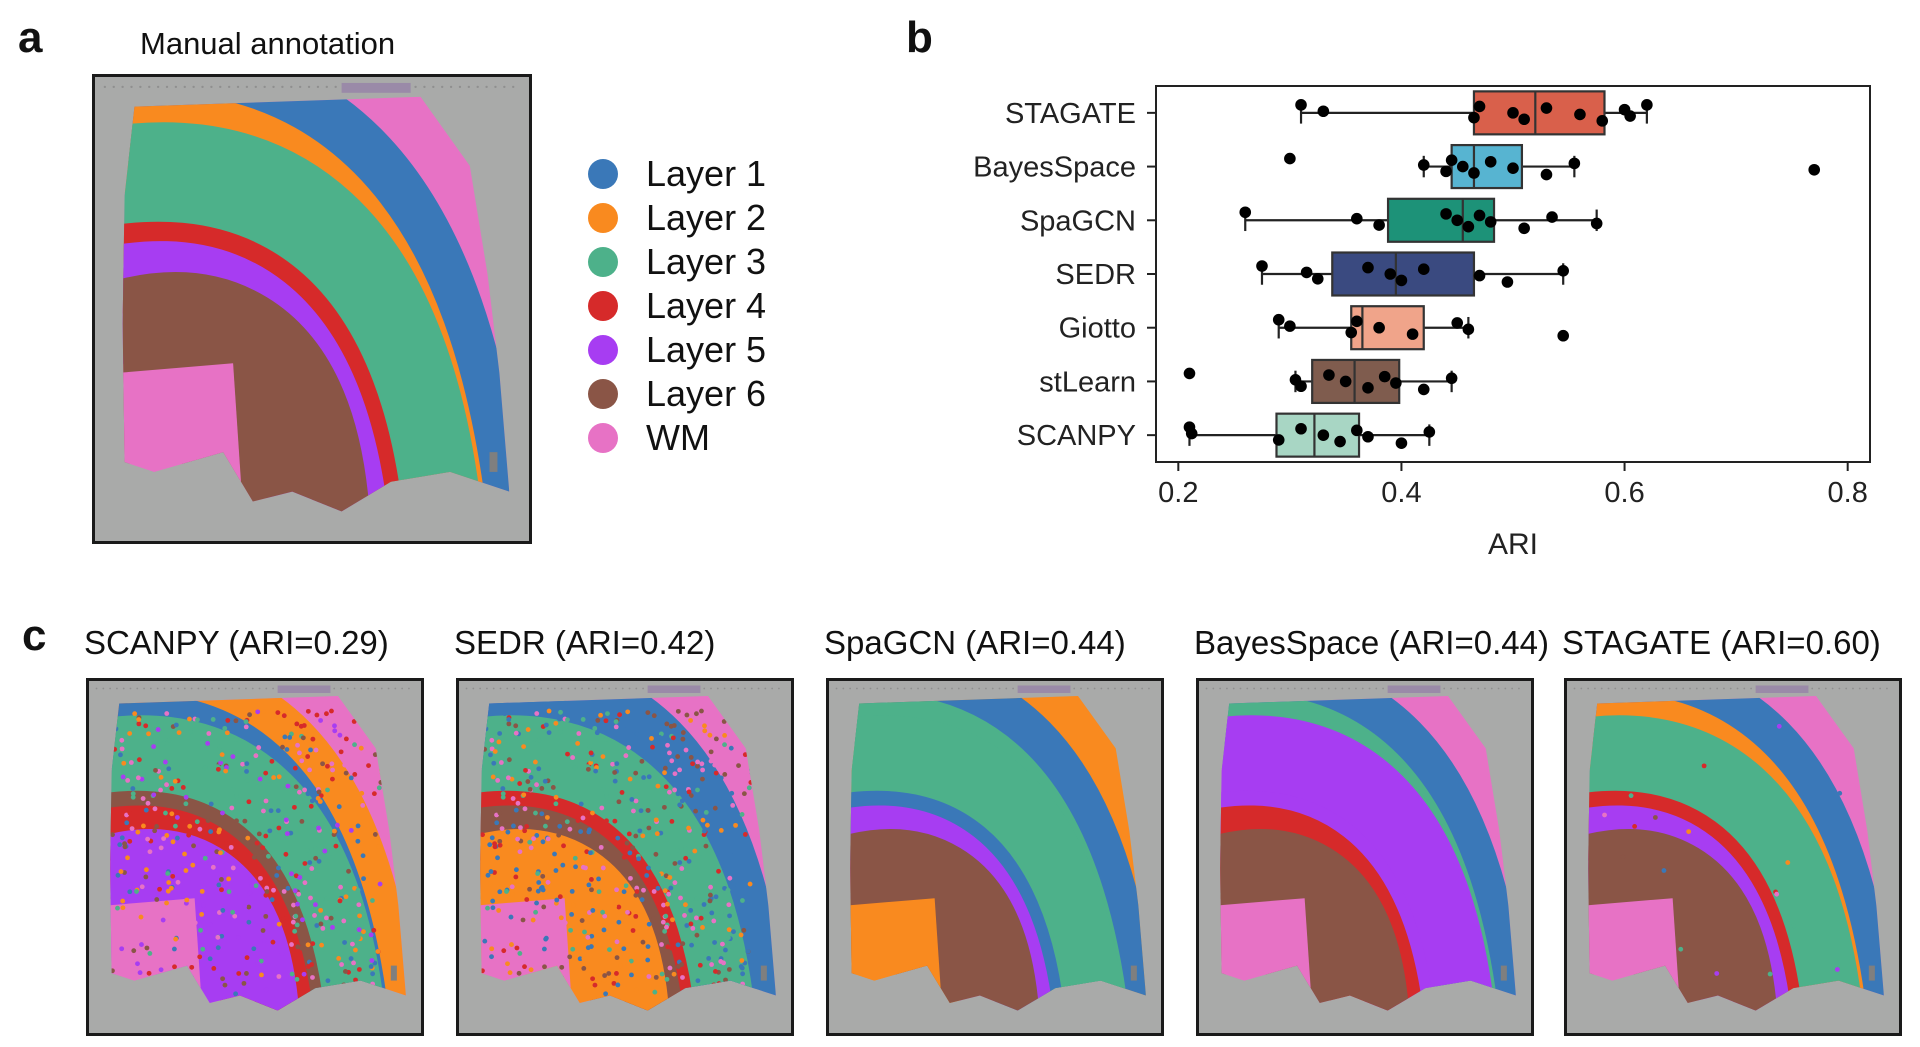  What do you see at coordinates (34, 635) in the screenshot?
I see `panel-c-letter: c` at bounding box center [34, 635].